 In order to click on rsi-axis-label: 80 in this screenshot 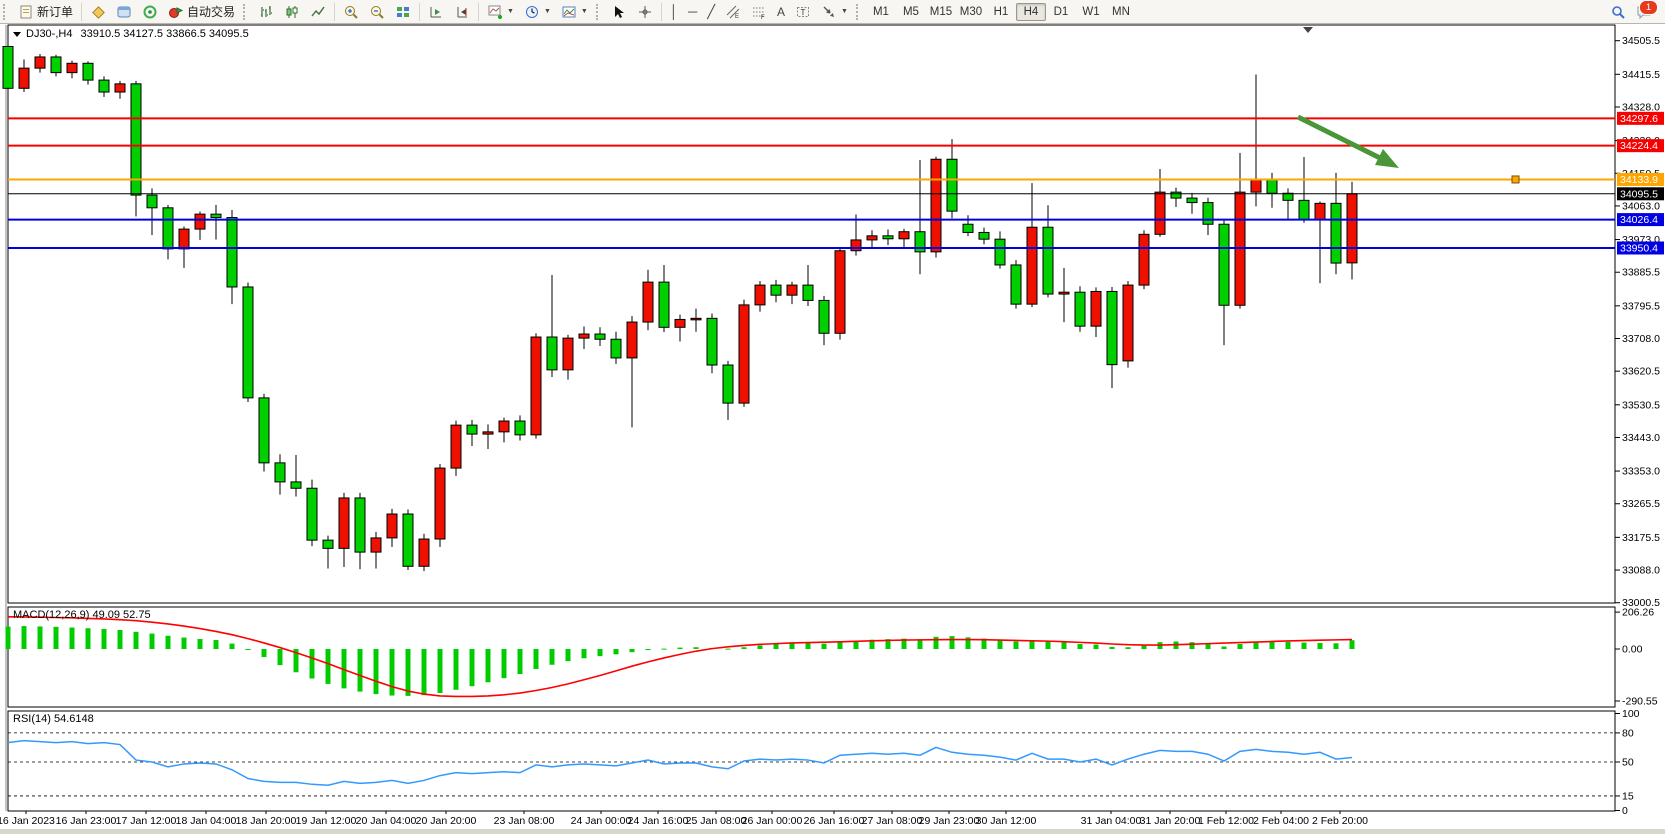, I will do `click(1628, 733)`.